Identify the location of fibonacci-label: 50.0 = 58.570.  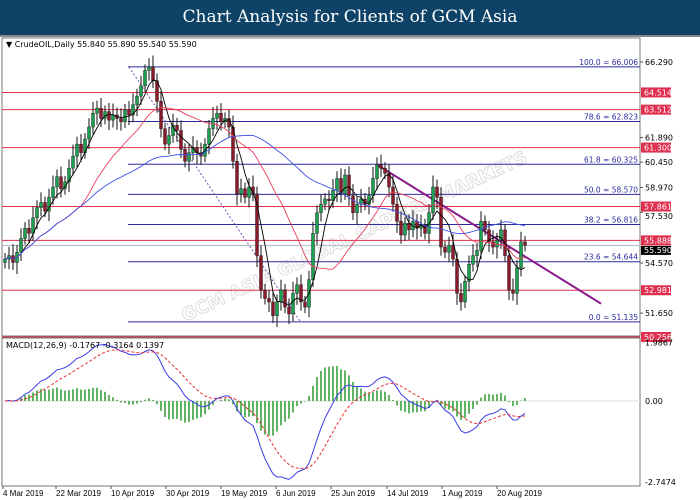
(611, 189).